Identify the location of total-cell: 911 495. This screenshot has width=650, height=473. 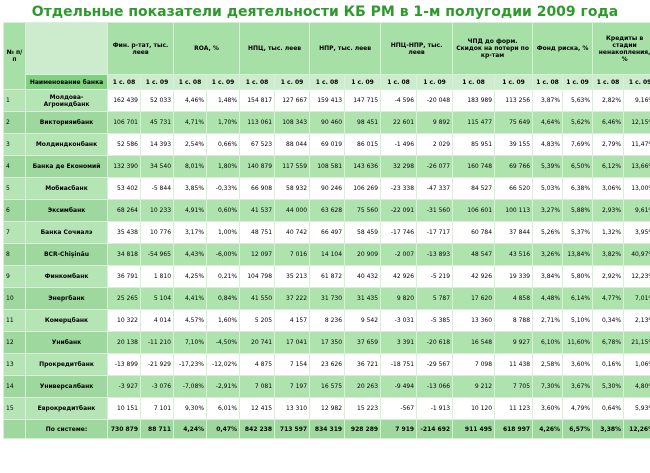
(474, 429).